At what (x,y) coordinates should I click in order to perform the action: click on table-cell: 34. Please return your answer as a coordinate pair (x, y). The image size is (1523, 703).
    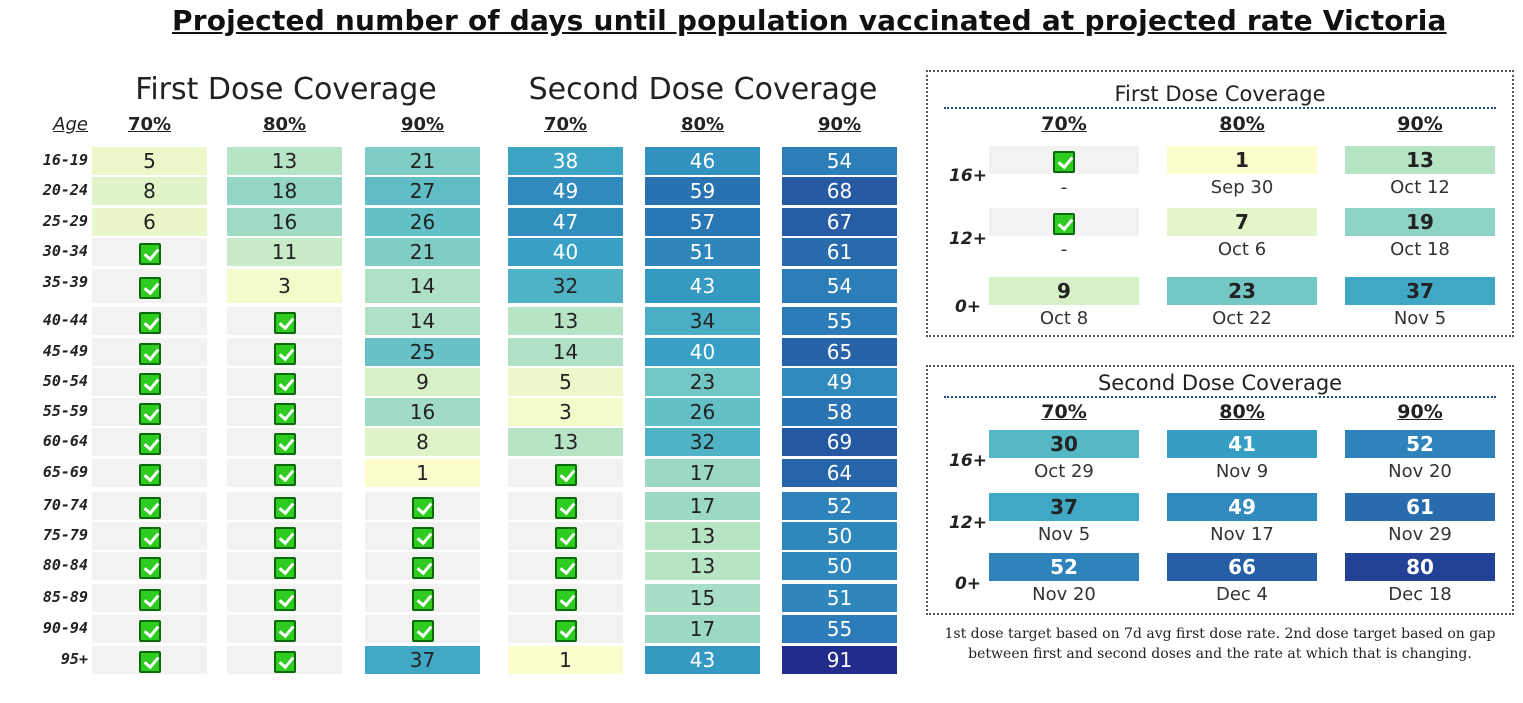
    Looking at the image, I should click on (702, 321).